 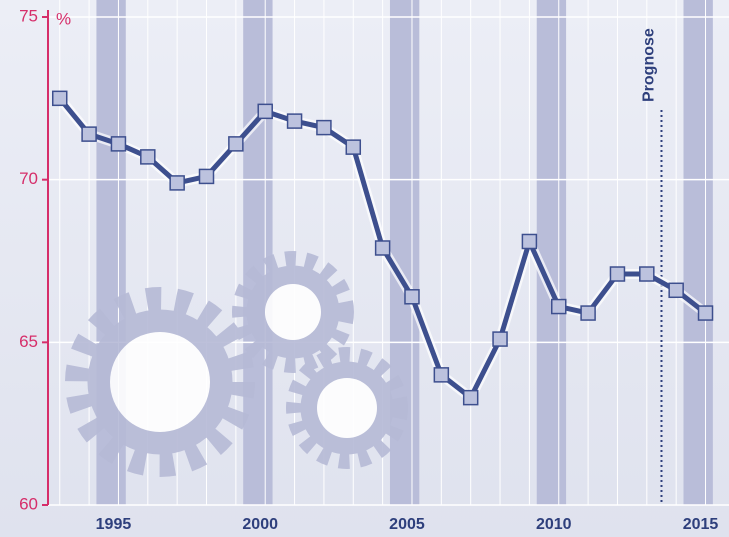 What do you see at coordinates (63, 18) in the screenshot?
I see `y-unit-label: %` at bounding box center [63, 18].